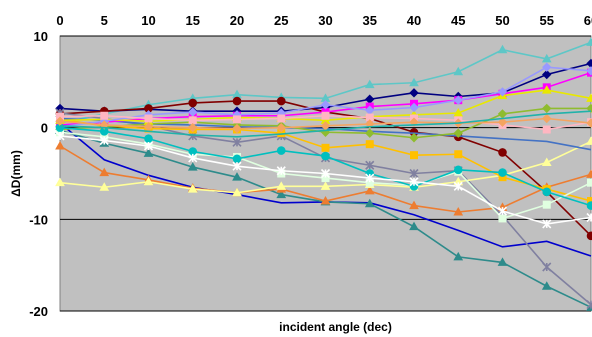 The image size is (592, 337). Describe the element at coordinates (44, 128) in the screenshot. I see `y-tick-label: 0` at that location.